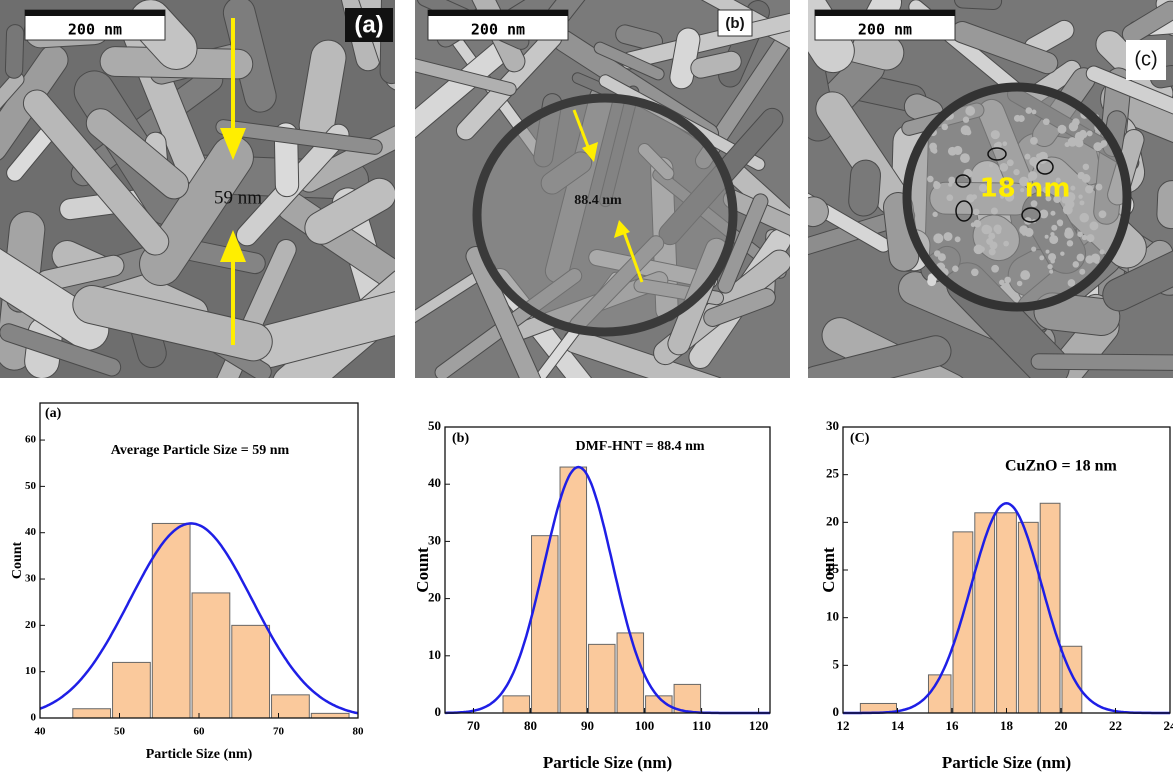 The image size is (1173, 776). I want to click on x-tick-label: 110, so click(701, 725).